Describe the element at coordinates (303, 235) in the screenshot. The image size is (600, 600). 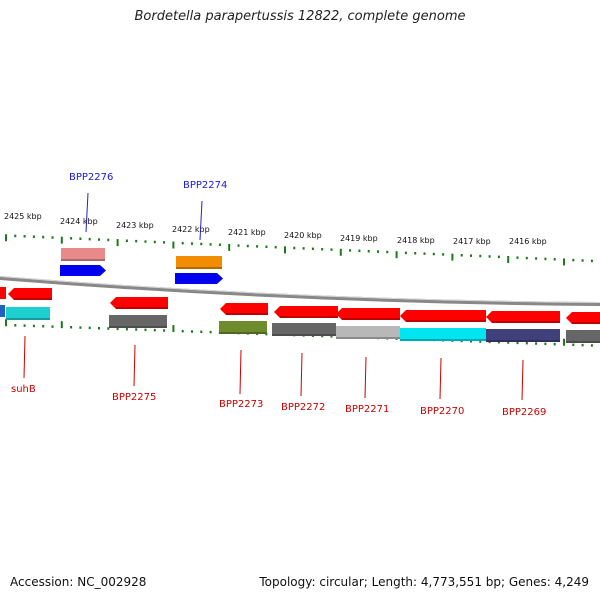
I see `scale-label: 2420 kbp` at that location.